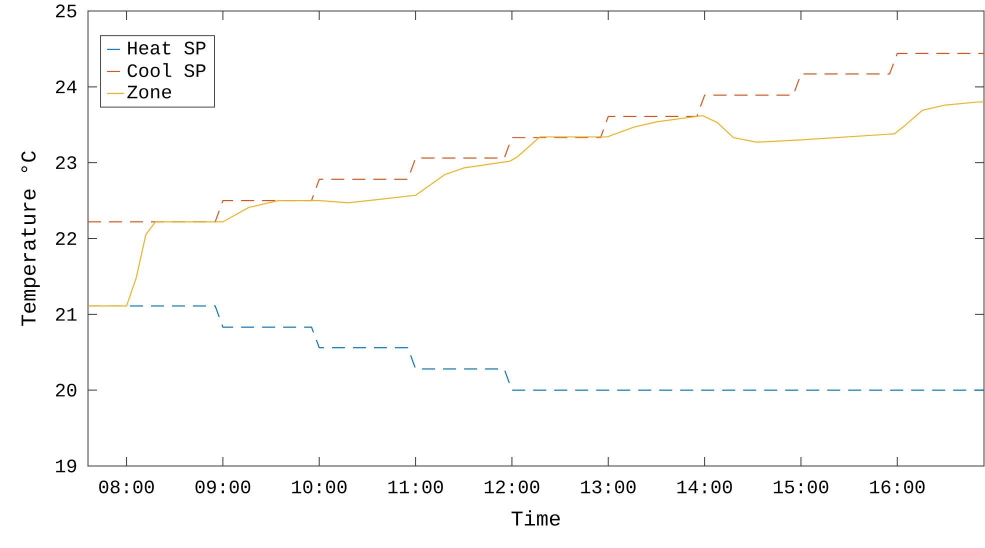 The width and height of the screenshot is (985, 548). I want to click on legend-label: Zone, so click(149, 92).